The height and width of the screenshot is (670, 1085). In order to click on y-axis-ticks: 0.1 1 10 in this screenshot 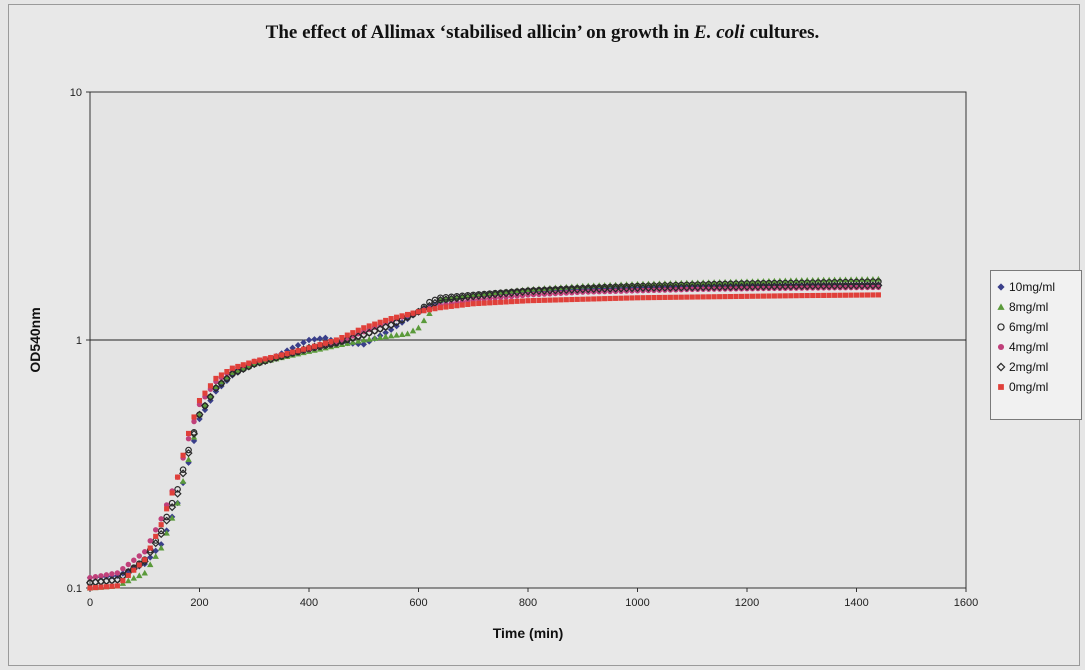, I will do `click(78, 341)`.